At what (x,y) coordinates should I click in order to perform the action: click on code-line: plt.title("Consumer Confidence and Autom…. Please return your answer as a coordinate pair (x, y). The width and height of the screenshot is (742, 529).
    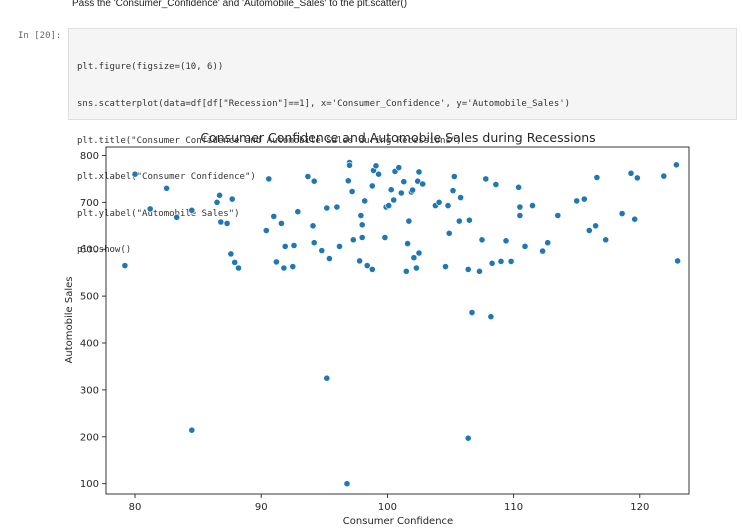
    Looking at the image, I should click on (269, 140).